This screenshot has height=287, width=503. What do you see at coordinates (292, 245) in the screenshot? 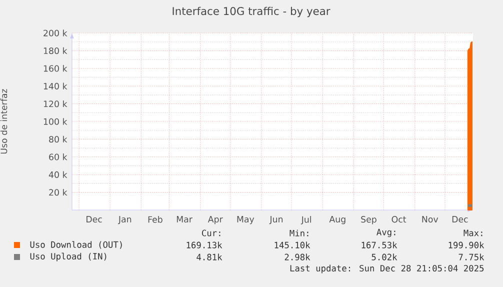
I see `text: 145.10k` at bounding box center [292, 245].